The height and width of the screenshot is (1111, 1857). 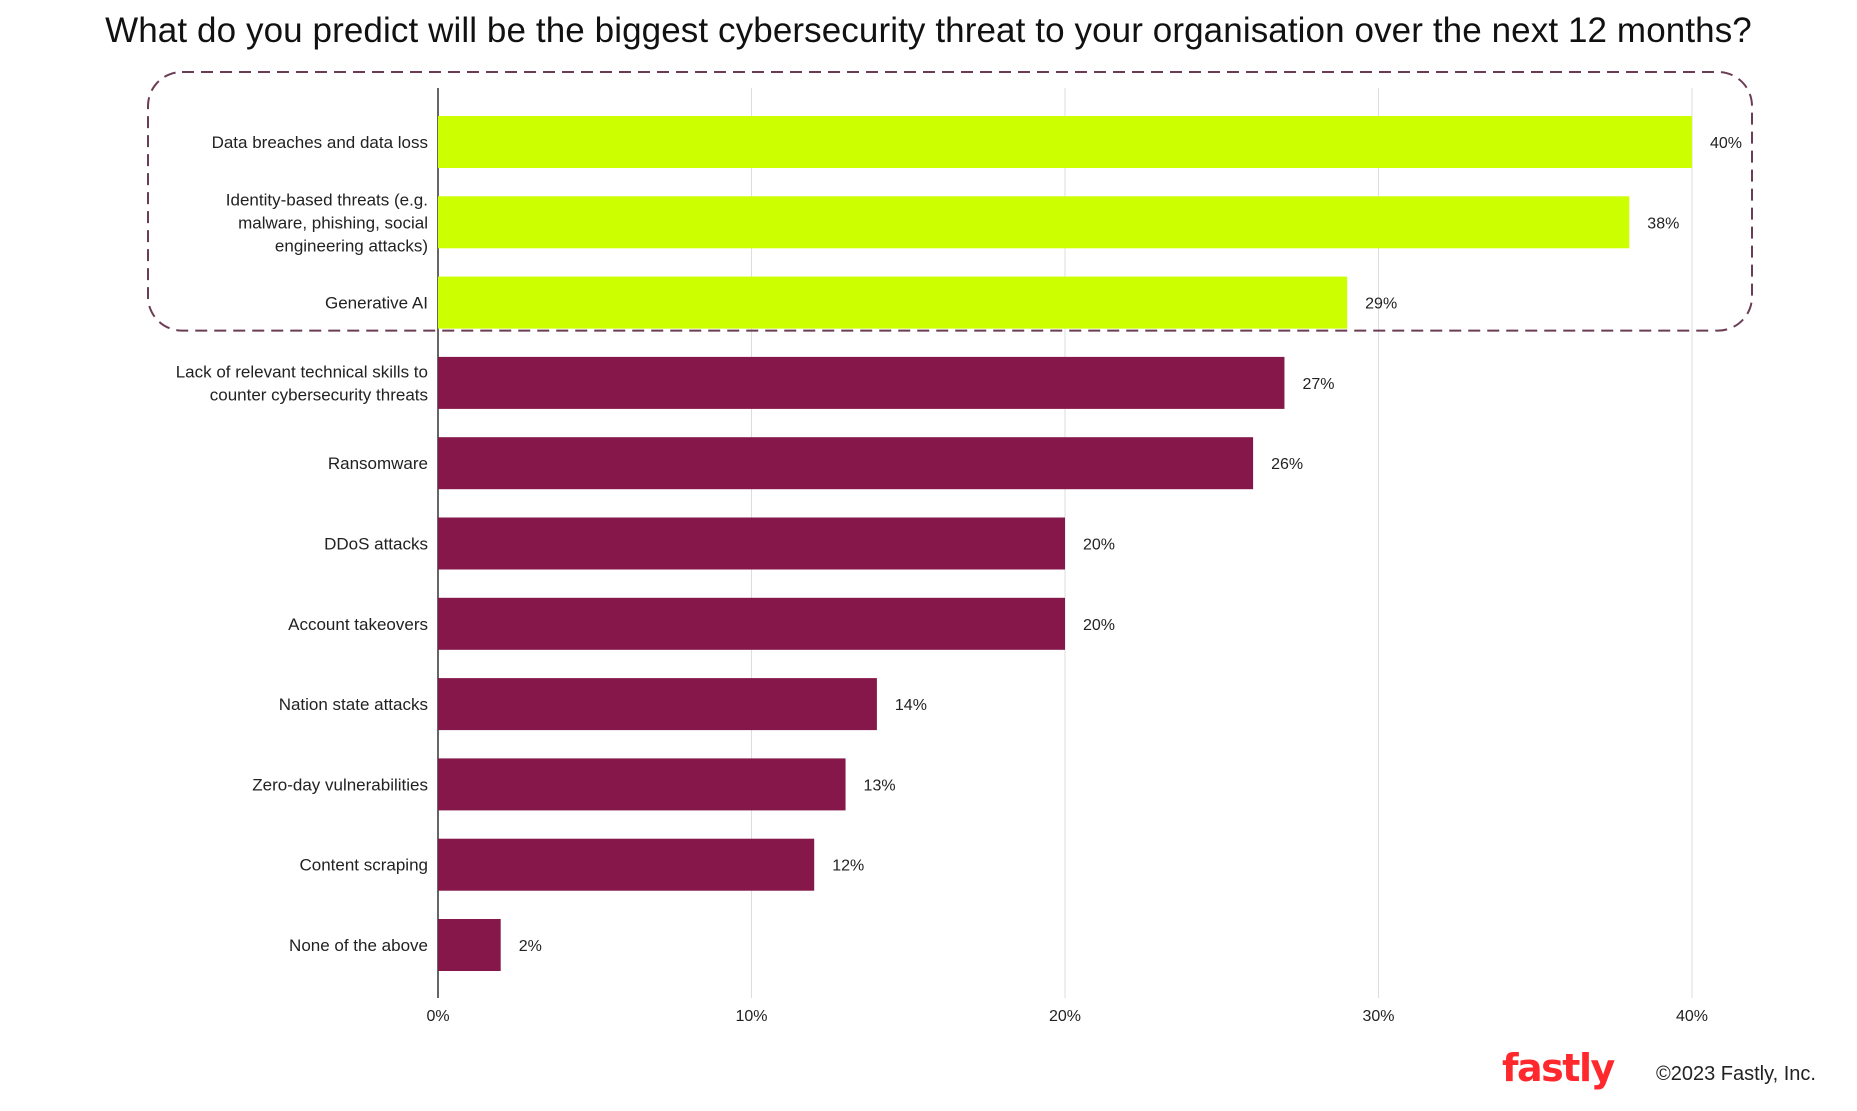 I want to click on category-label: DDoS attacks, so click(x=376, y=544).